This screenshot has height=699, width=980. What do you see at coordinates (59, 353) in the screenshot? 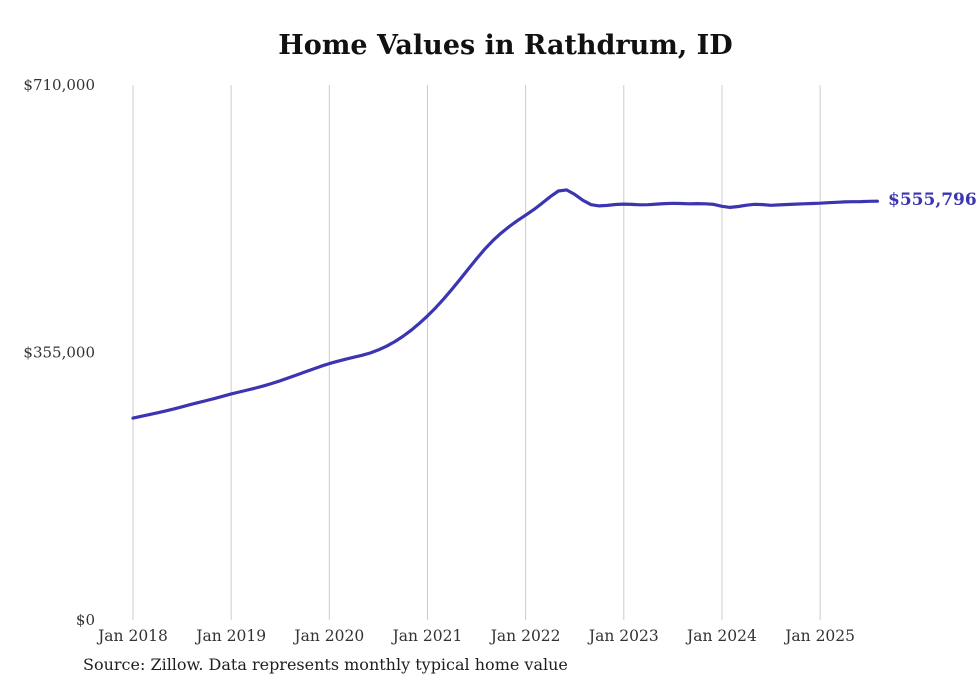
I see `y-axis-tick-label: $355,000` at bounding box center [59, 353].